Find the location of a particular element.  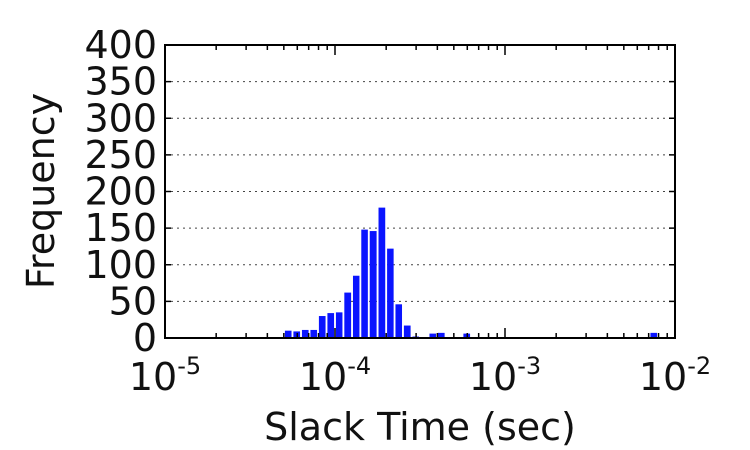

x-axis-label: Slack Time (sec) is located at coordinates (420, 427).